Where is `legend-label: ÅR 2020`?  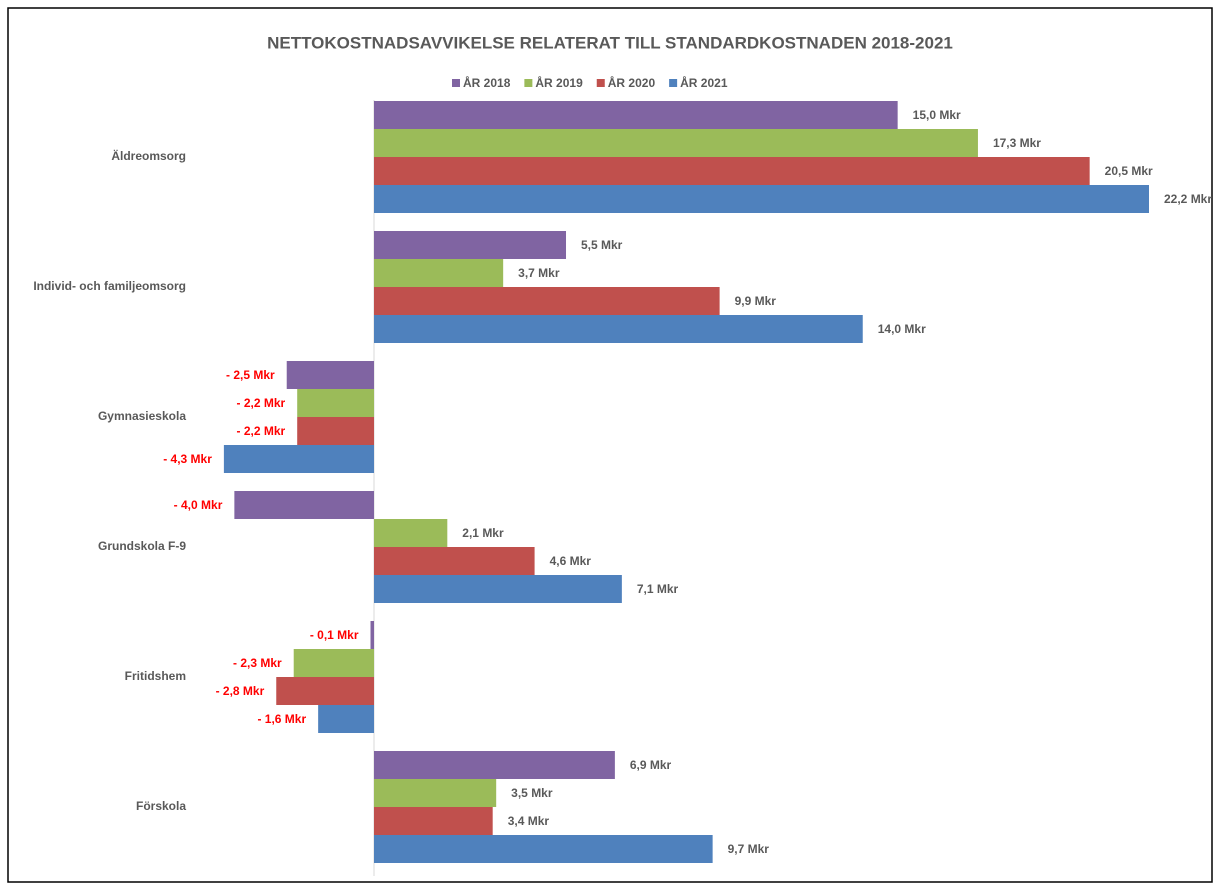
legend-label: ÅR 2020 is located at coordinates (632, 82).